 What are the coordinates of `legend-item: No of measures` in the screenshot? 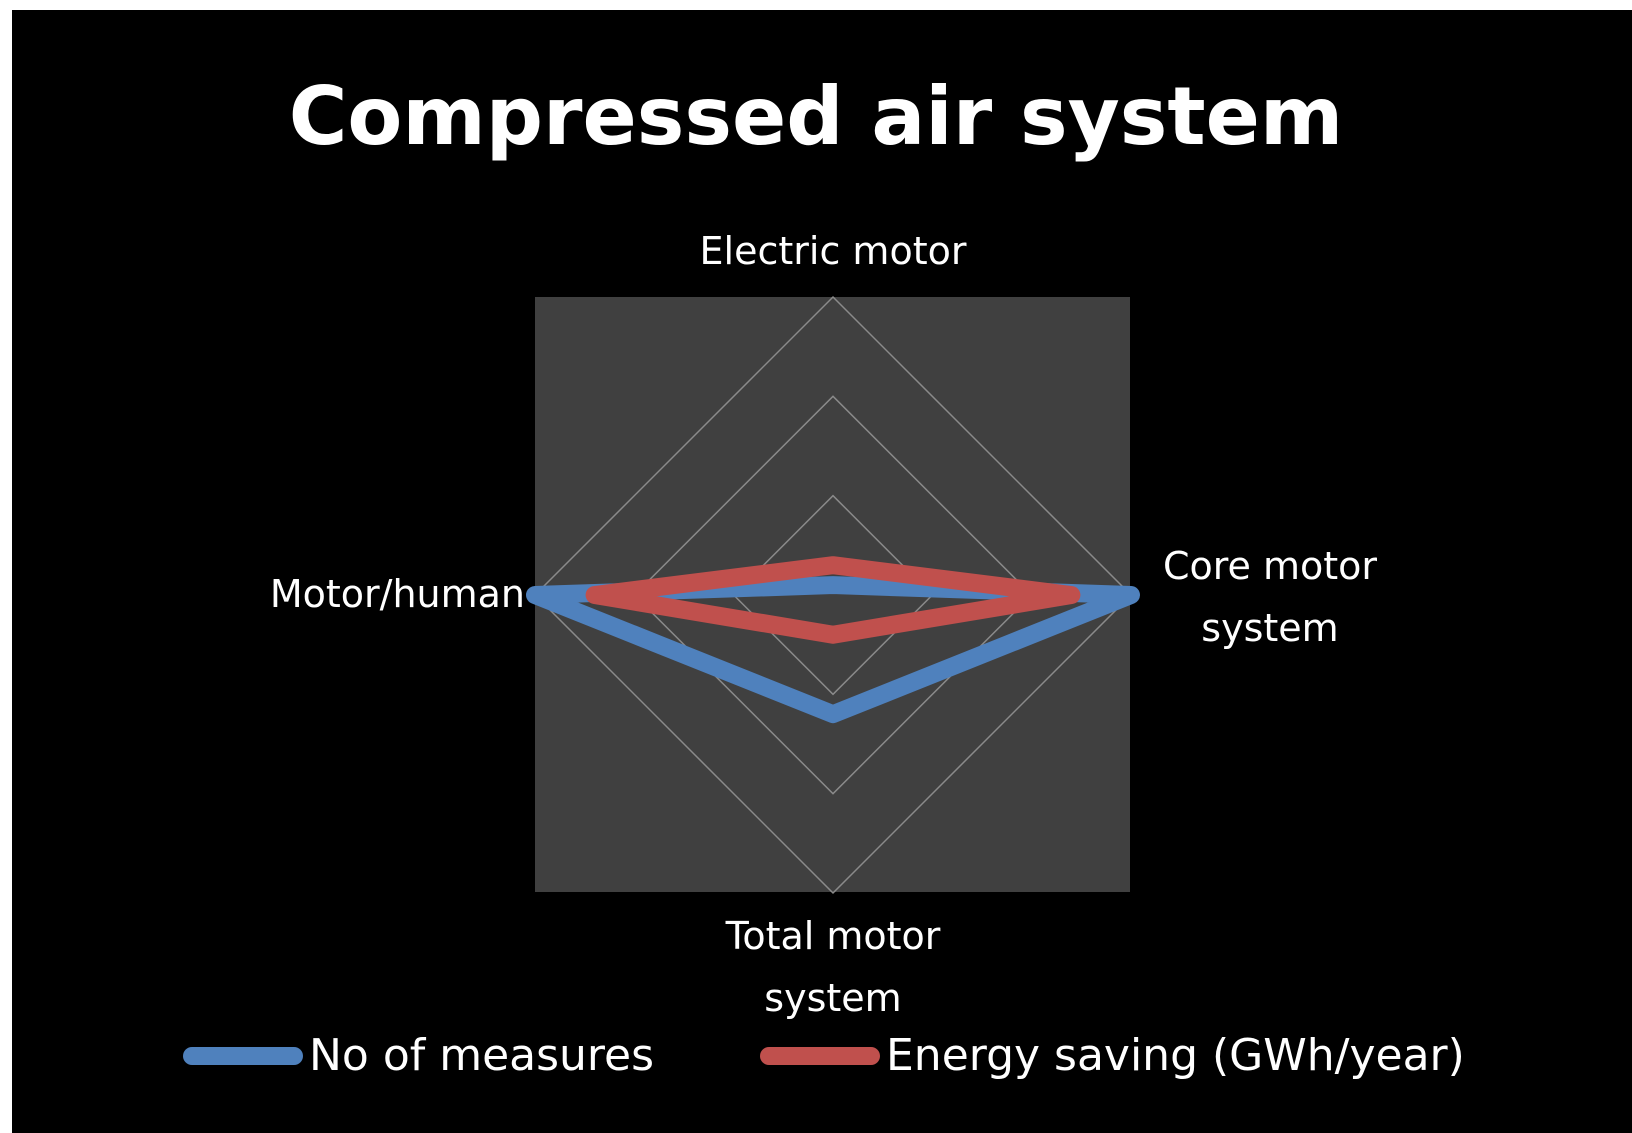 It's located at (418, 1055).